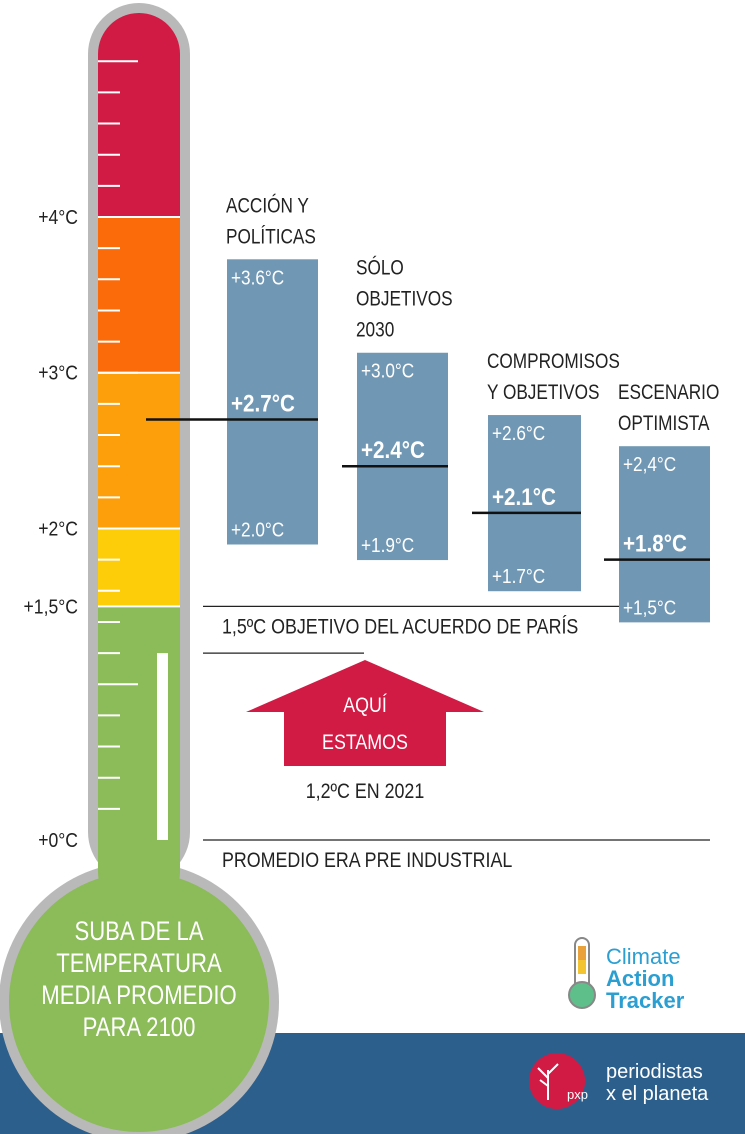 This screenshot has width=745, height=1134. Describe the element at coordinates (640, 978) in the screenshot. I see `cat-logo-line: Action` at that location.